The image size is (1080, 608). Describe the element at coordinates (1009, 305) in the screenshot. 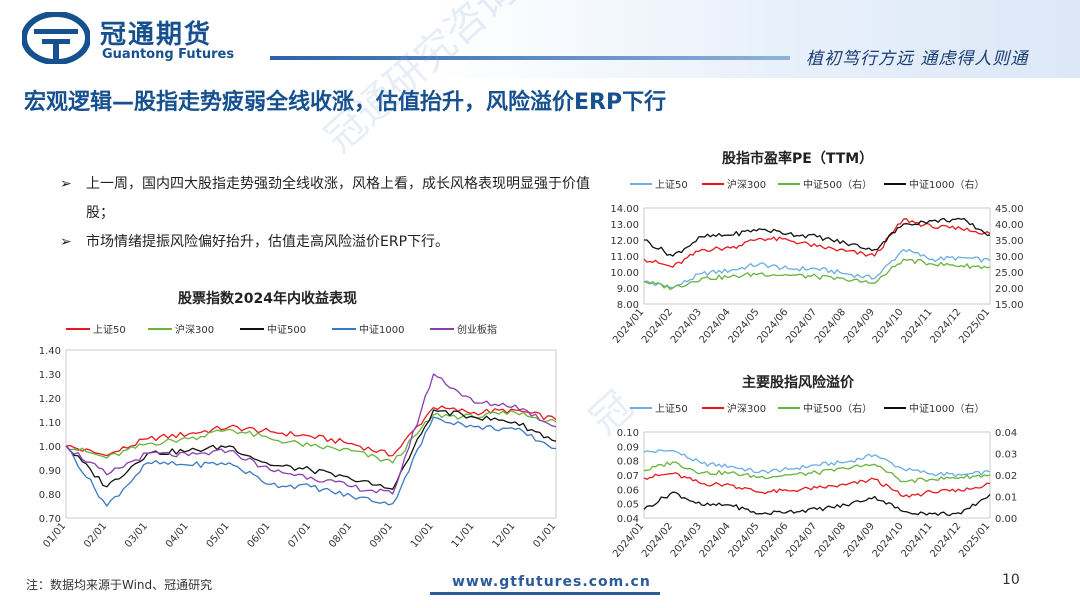

I see `y2-tick-label: 15.00` at that location.